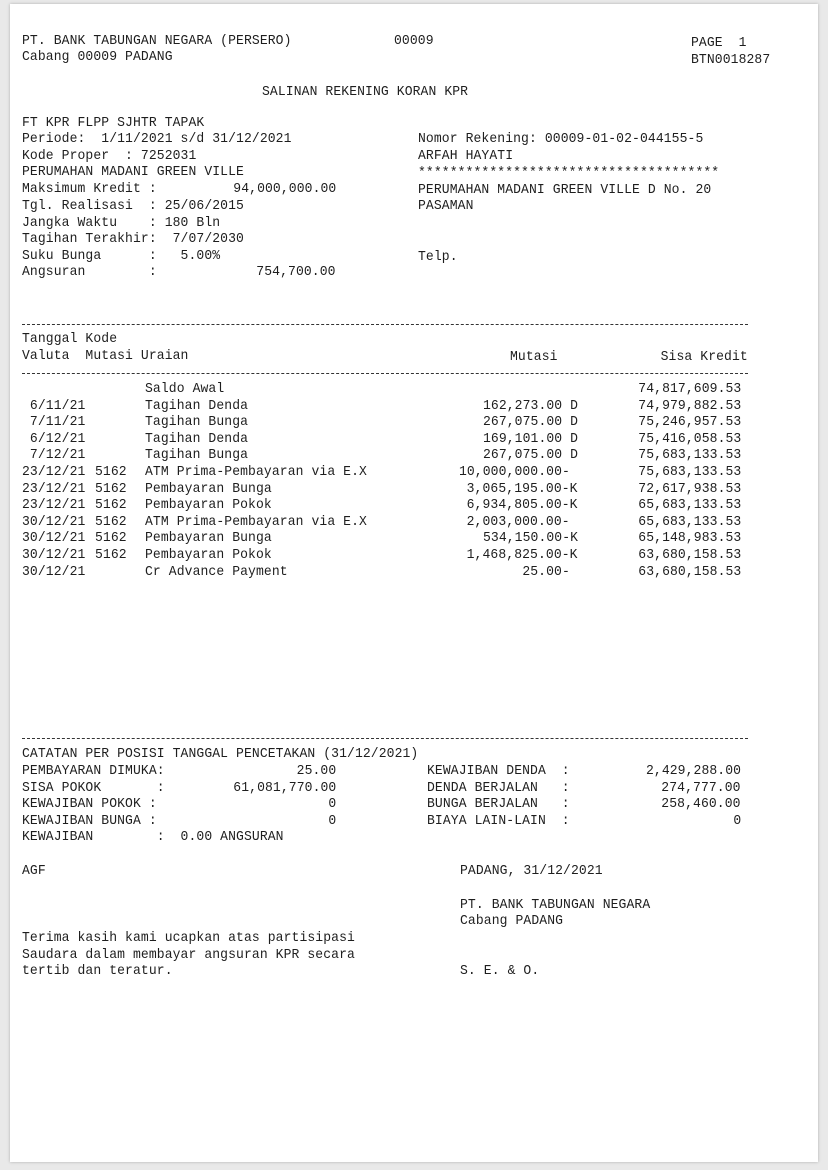 The width and height of the screenshot is (828, 1170). What do you see at coordinates (93, 771) in the screenshot?
I see `summary-label: PEMBAYARAN DIMUKA:` at bounding box center [93, 771].